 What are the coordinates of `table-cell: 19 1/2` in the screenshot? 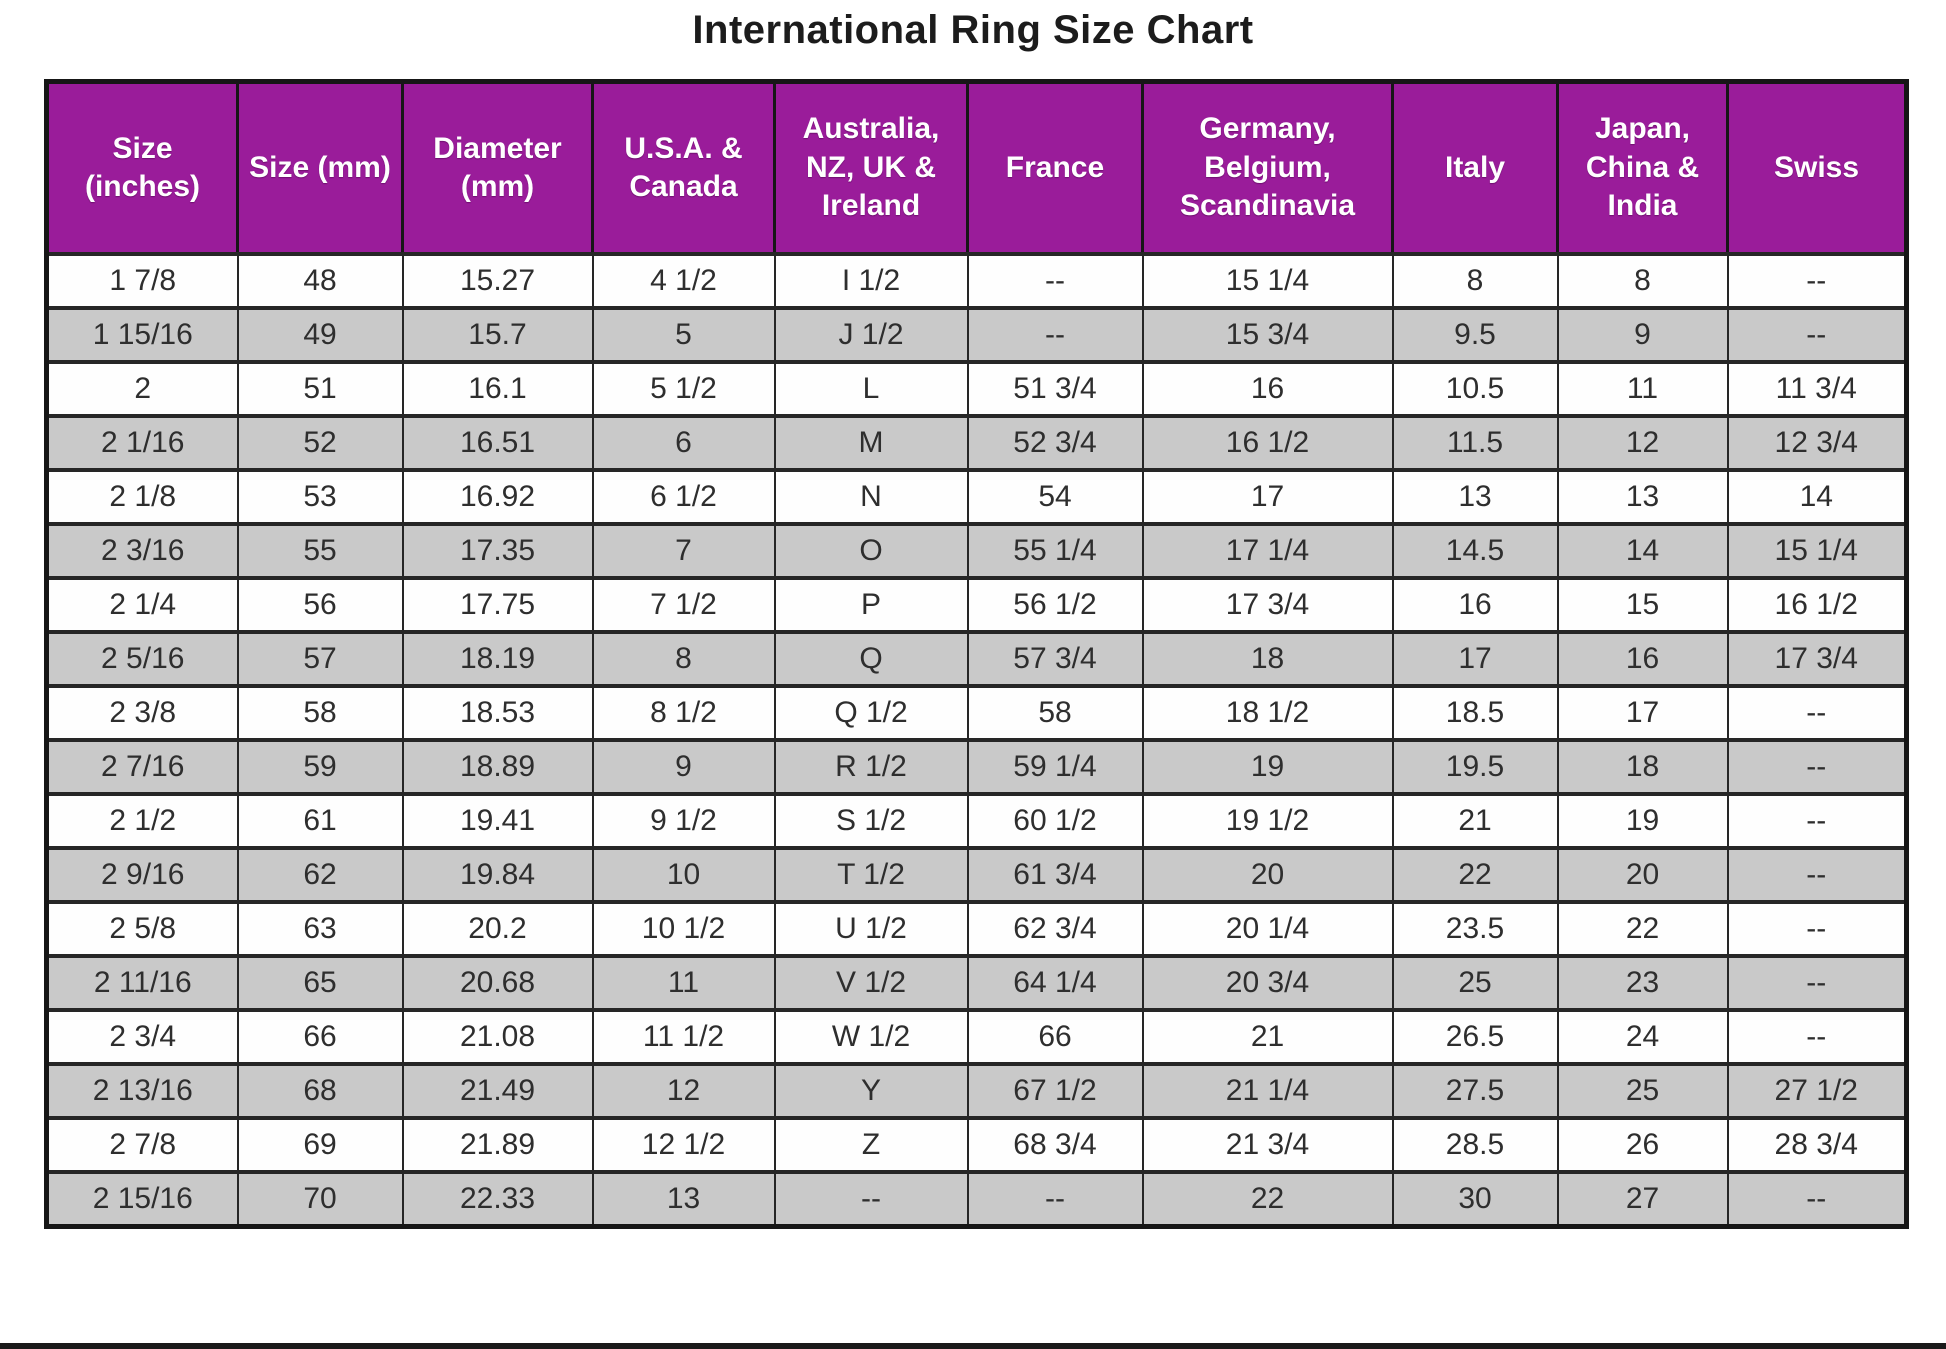 It's located at (1267, 821).